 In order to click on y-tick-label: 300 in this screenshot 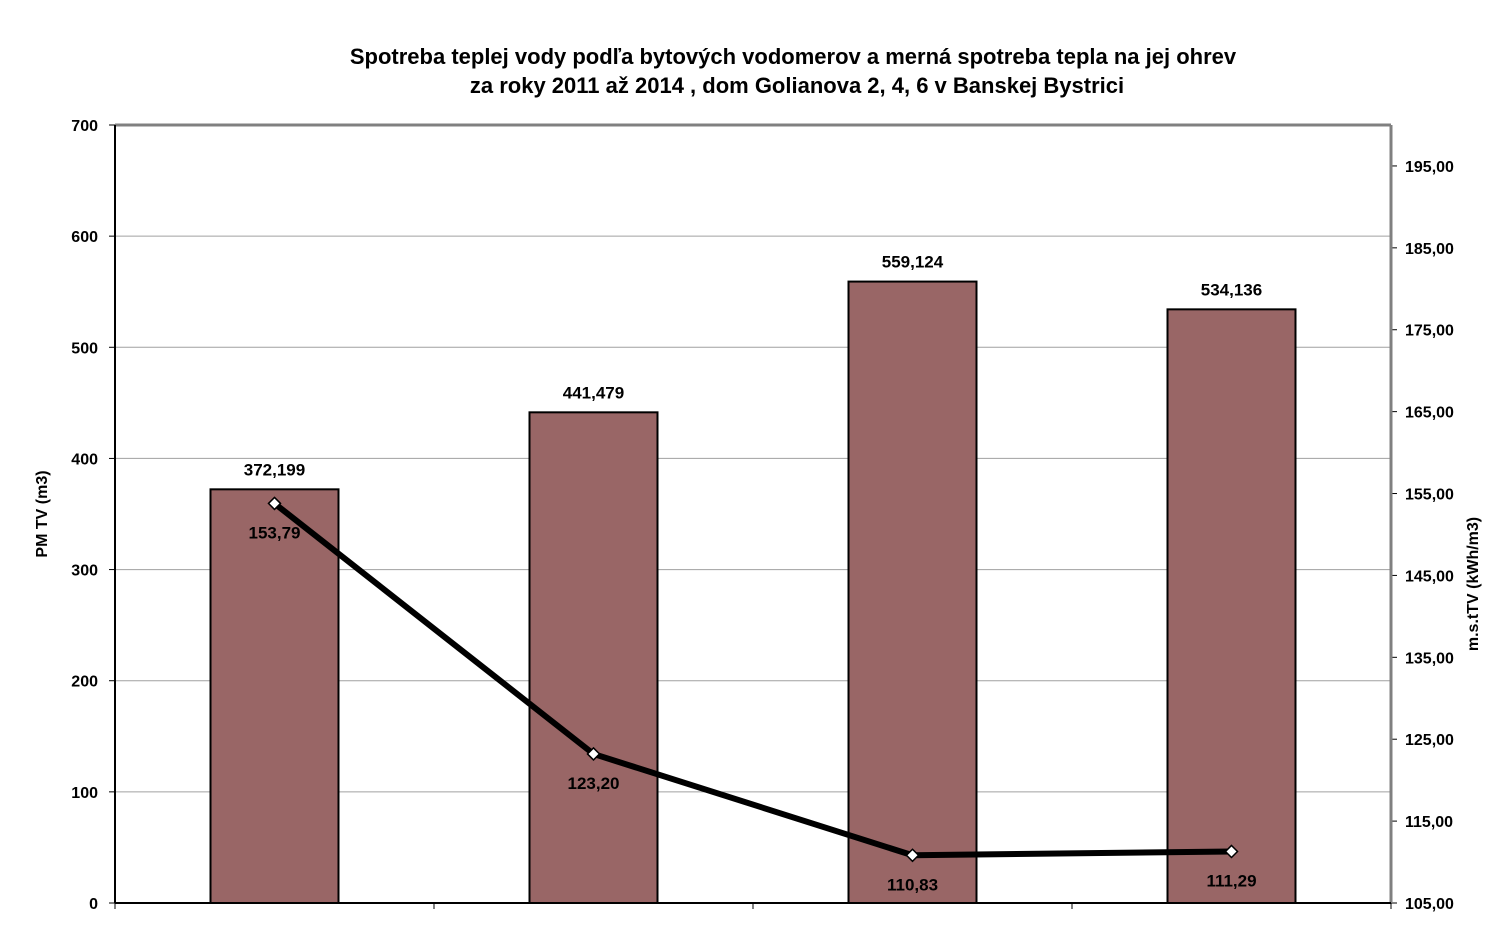, I will do `click(84, 571)`.